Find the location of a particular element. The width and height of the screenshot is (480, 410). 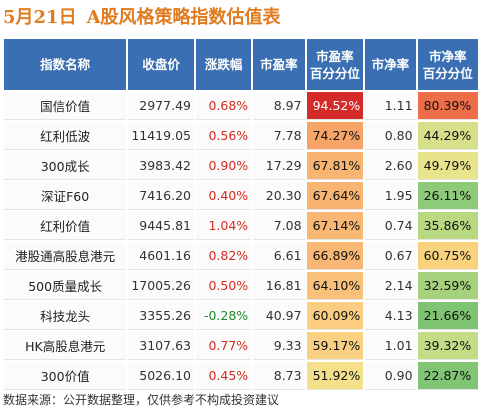

table-row: 红利低波 11419.05 0.56% 7.78 74.27% 0.80 44.29% is located at coordinates (241, 136).